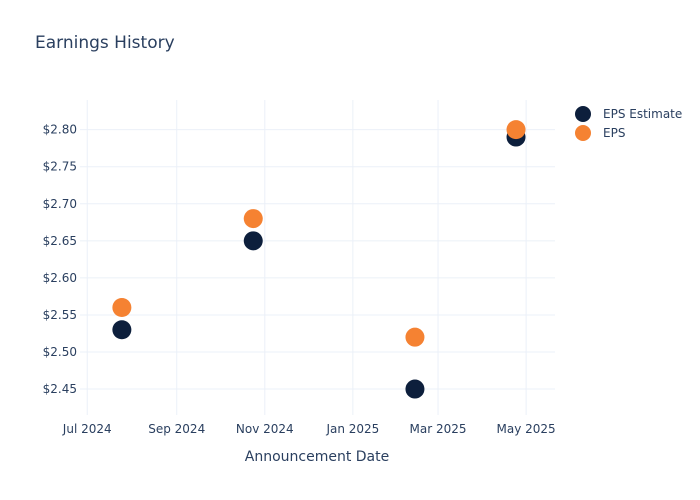 Image resolution: width=700 pixels, height=500 pixels. What do you see at coordinates (87, 429) in the screenshot?
I see `x-tick-label: Jul 2024` at bounding box center [87, 429].